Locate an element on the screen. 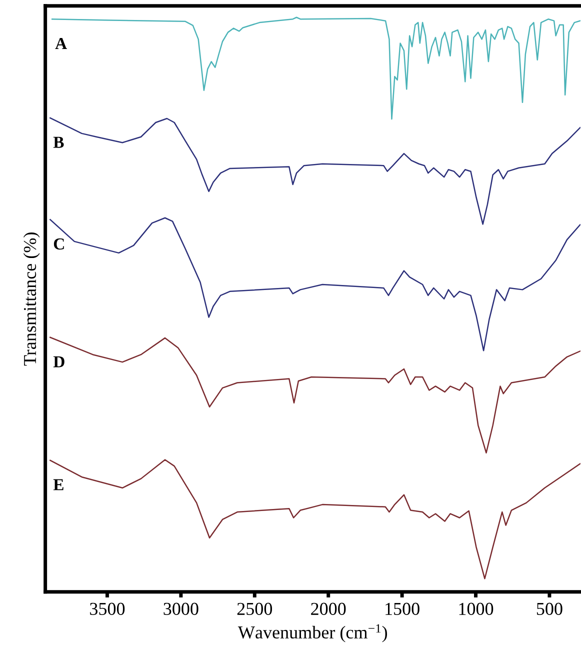  series-label: E is located at coordinates (58, 484).